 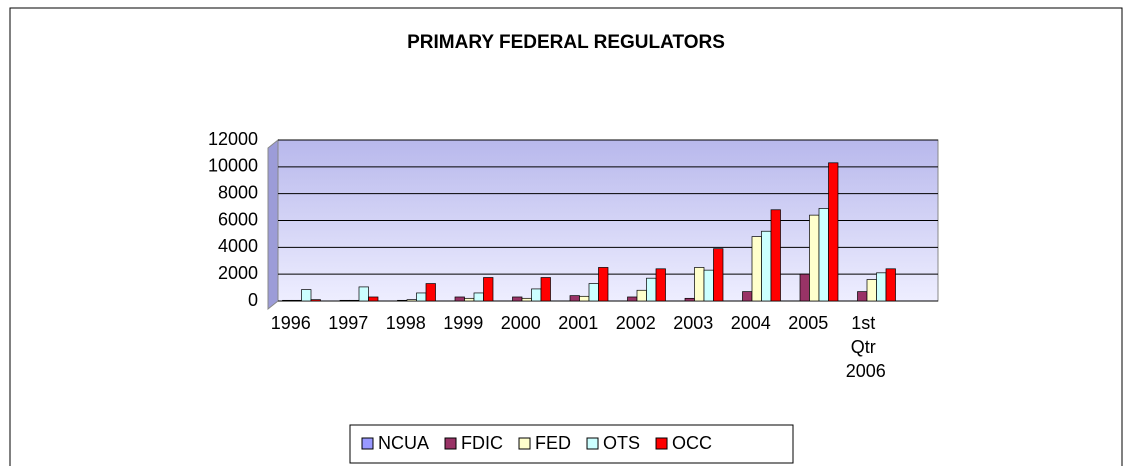 What do you see at coordinates (482, 443) in the screenshot?
I see `legend-label: FDIC` at bounding box center [482, 443].